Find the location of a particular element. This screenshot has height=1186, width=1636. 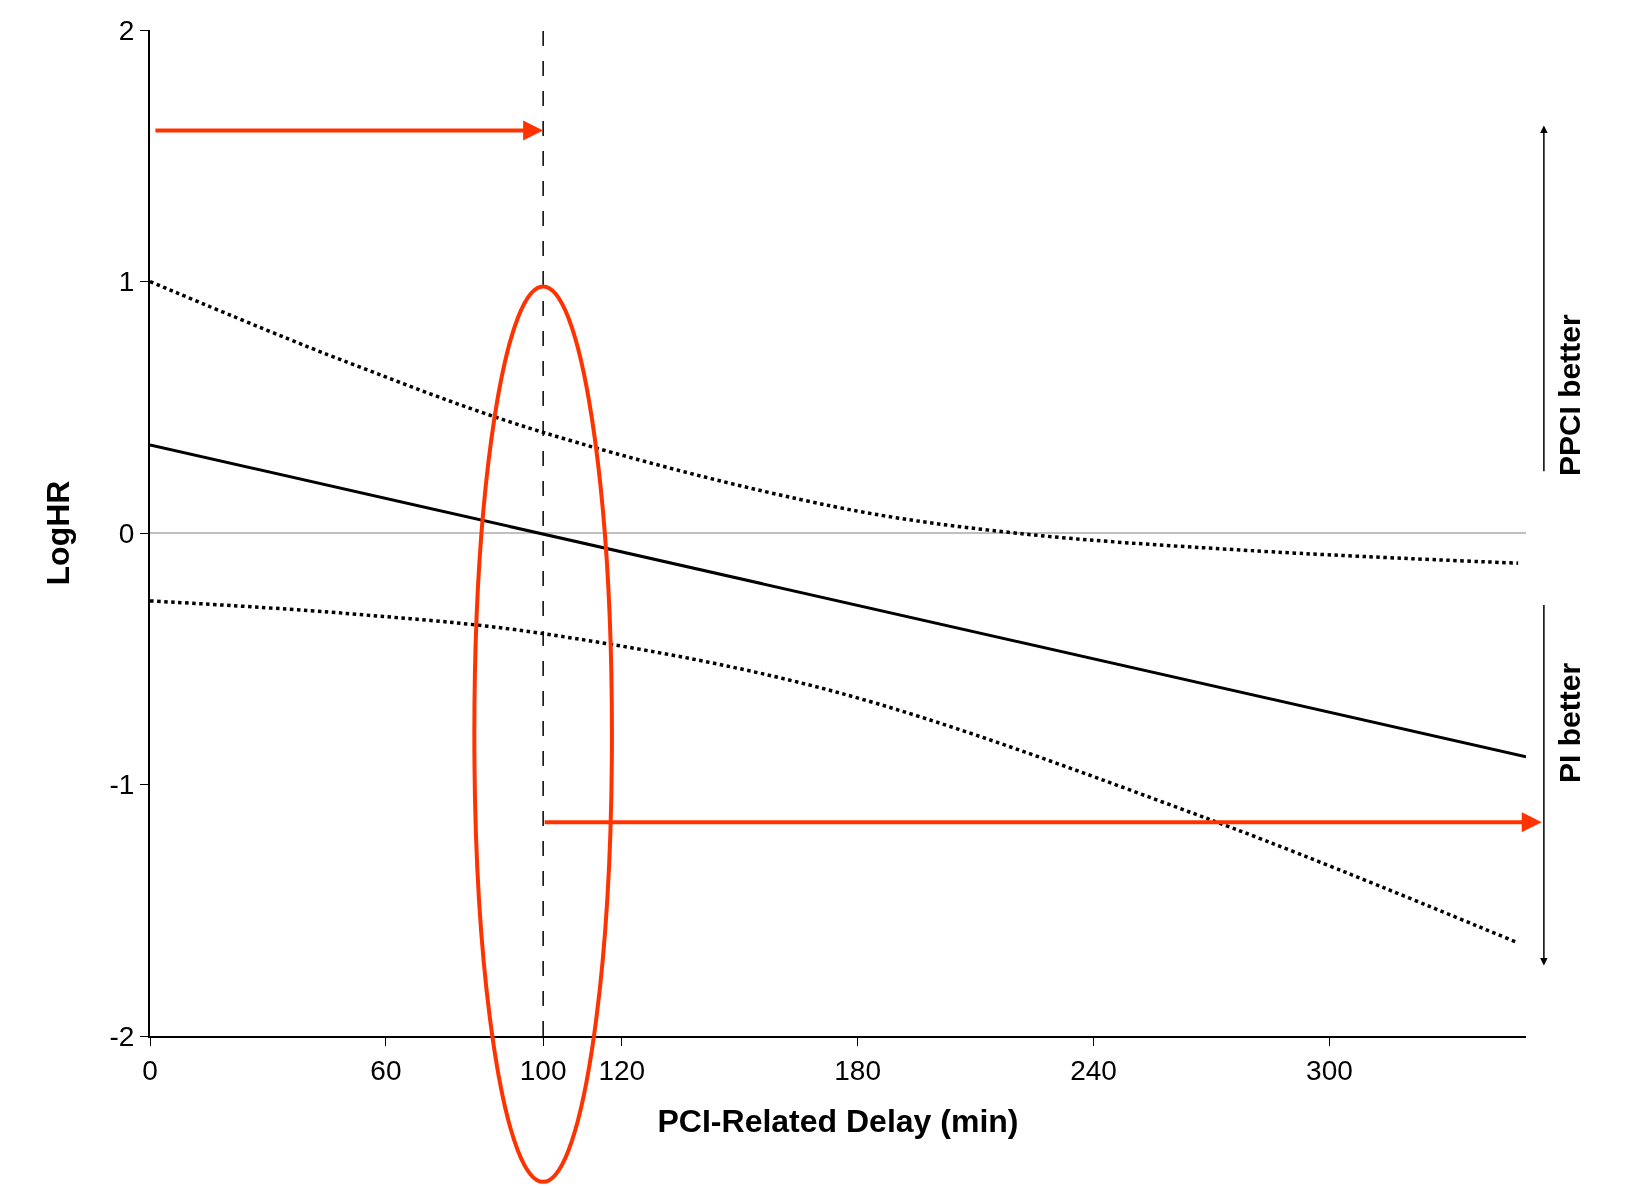

x-tick-label: 120 is located at coordinates (622, 1070).